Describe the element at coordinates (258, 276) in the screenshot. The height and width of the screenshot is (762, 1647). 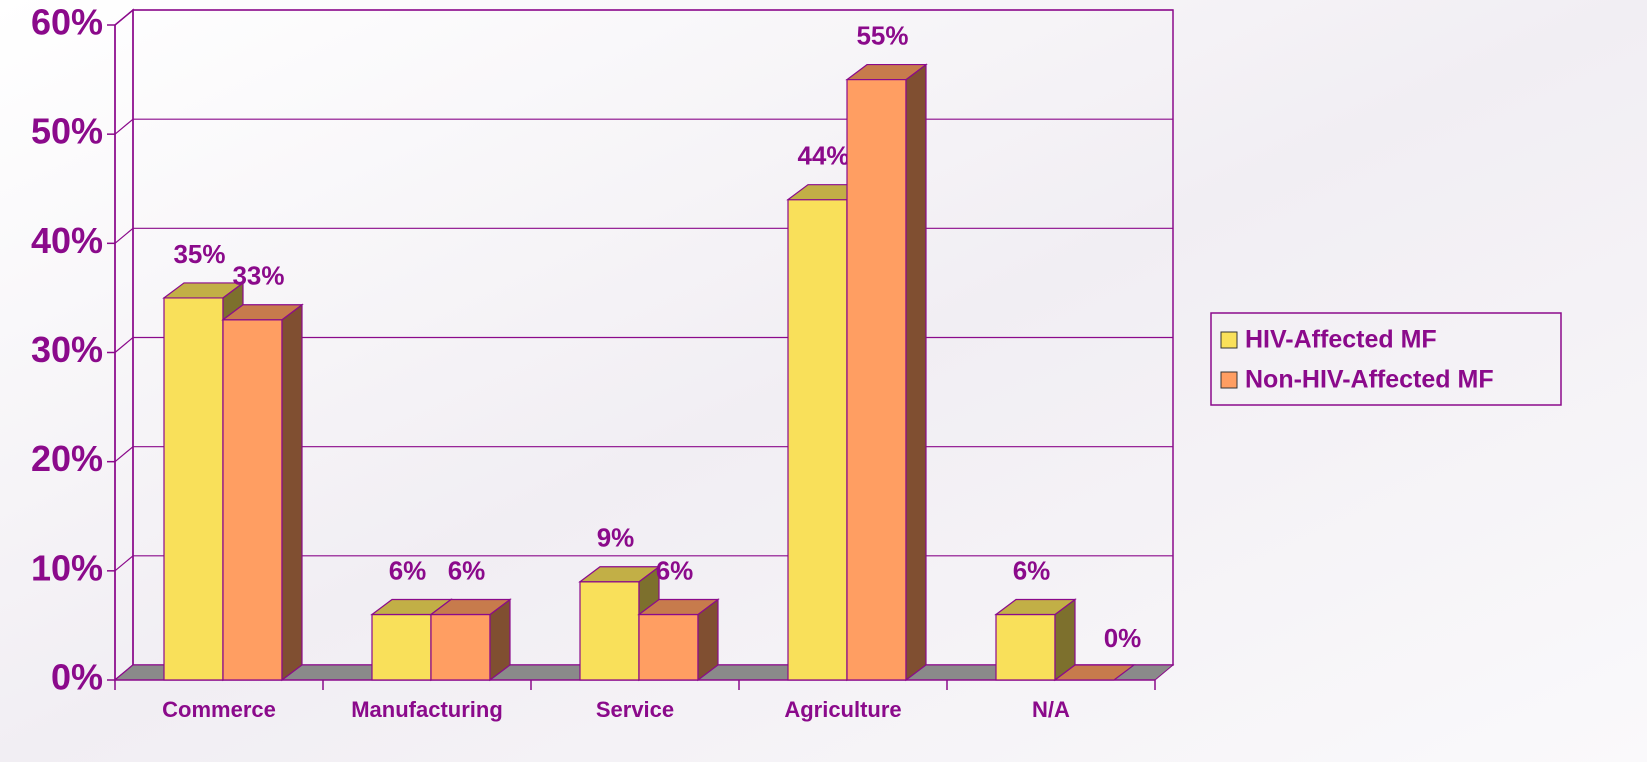
I see `value-label: 33%` at that location.